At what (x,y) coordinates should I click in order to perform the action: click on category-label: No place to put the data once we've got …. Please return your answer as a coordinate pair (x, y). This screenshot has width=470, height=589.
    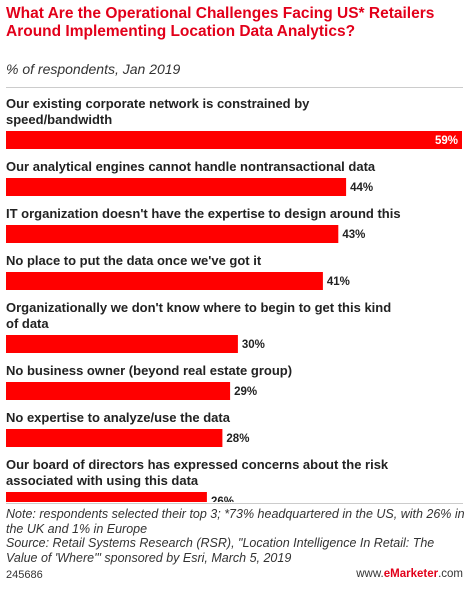
    Looking at the image, I should click on (134, 260).